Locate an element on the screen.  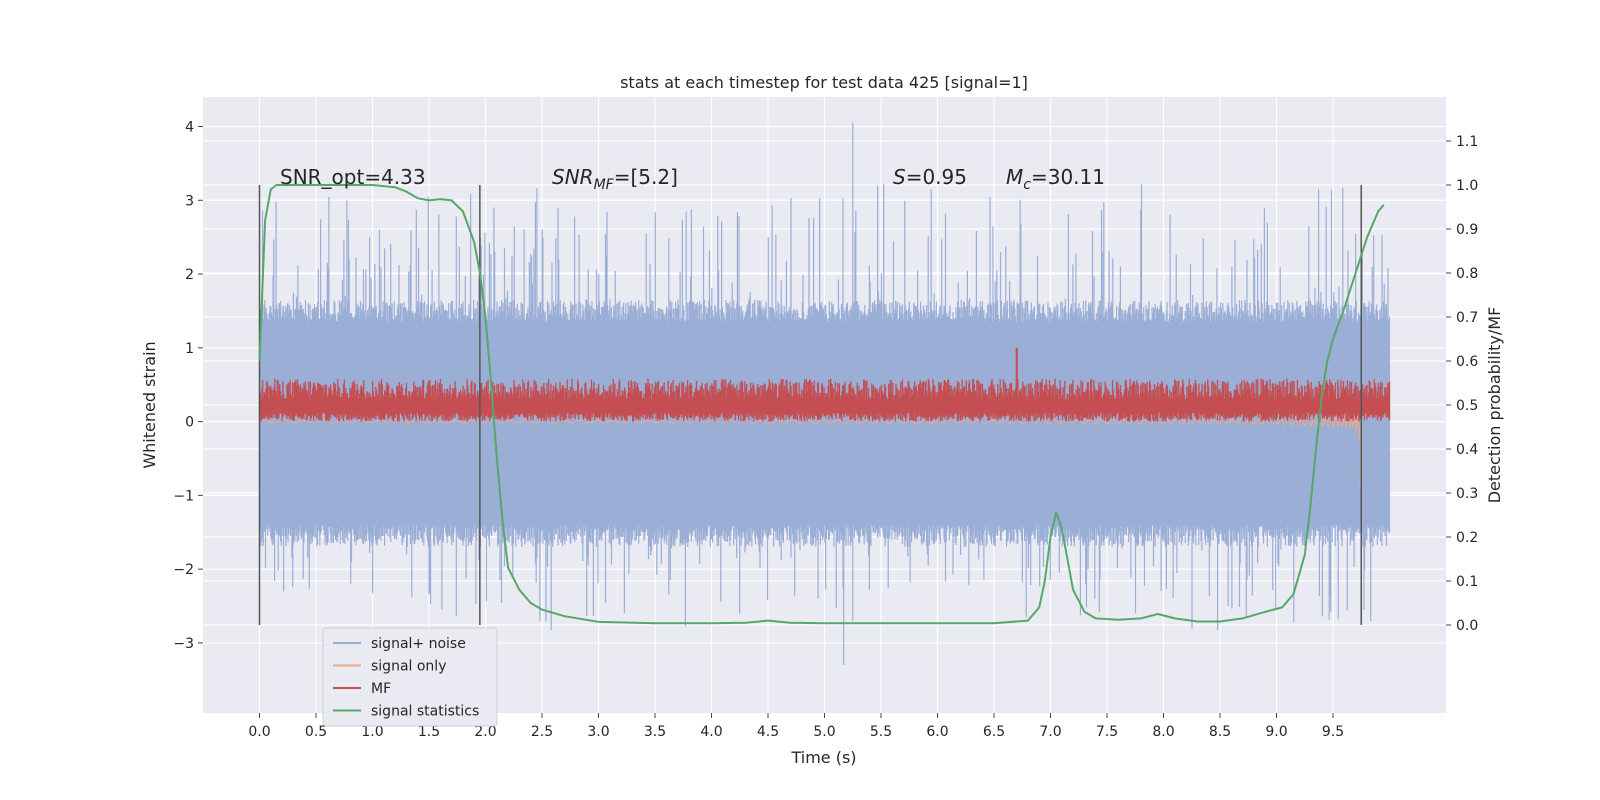
right-y-tick-label: 0.6 is located at coordinates (1467, 362).